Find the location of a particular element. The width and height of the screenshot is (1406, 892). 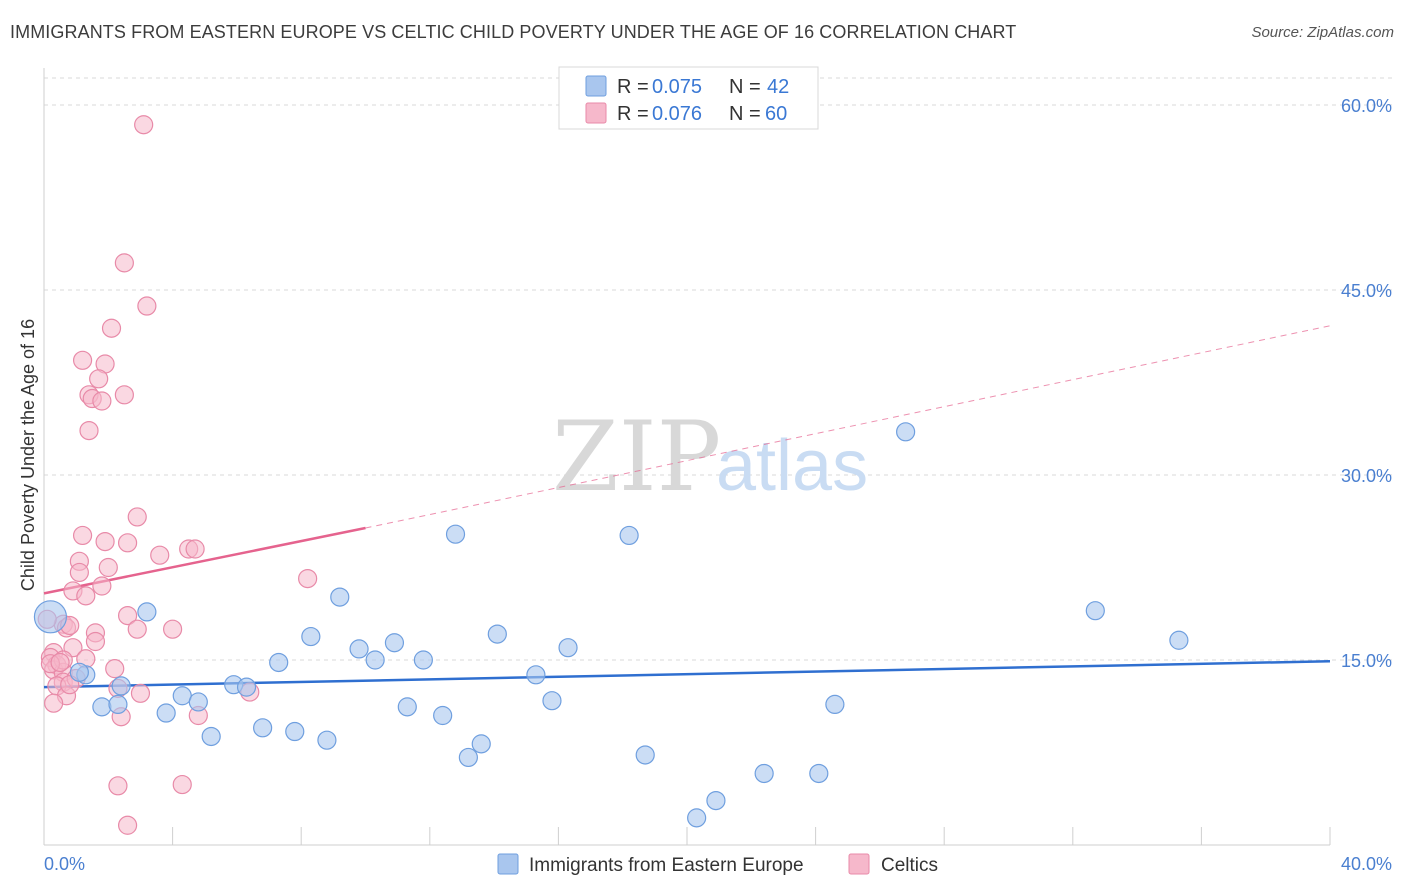

legend-r-label-celtics: R = is located at coordinates (633, 114).